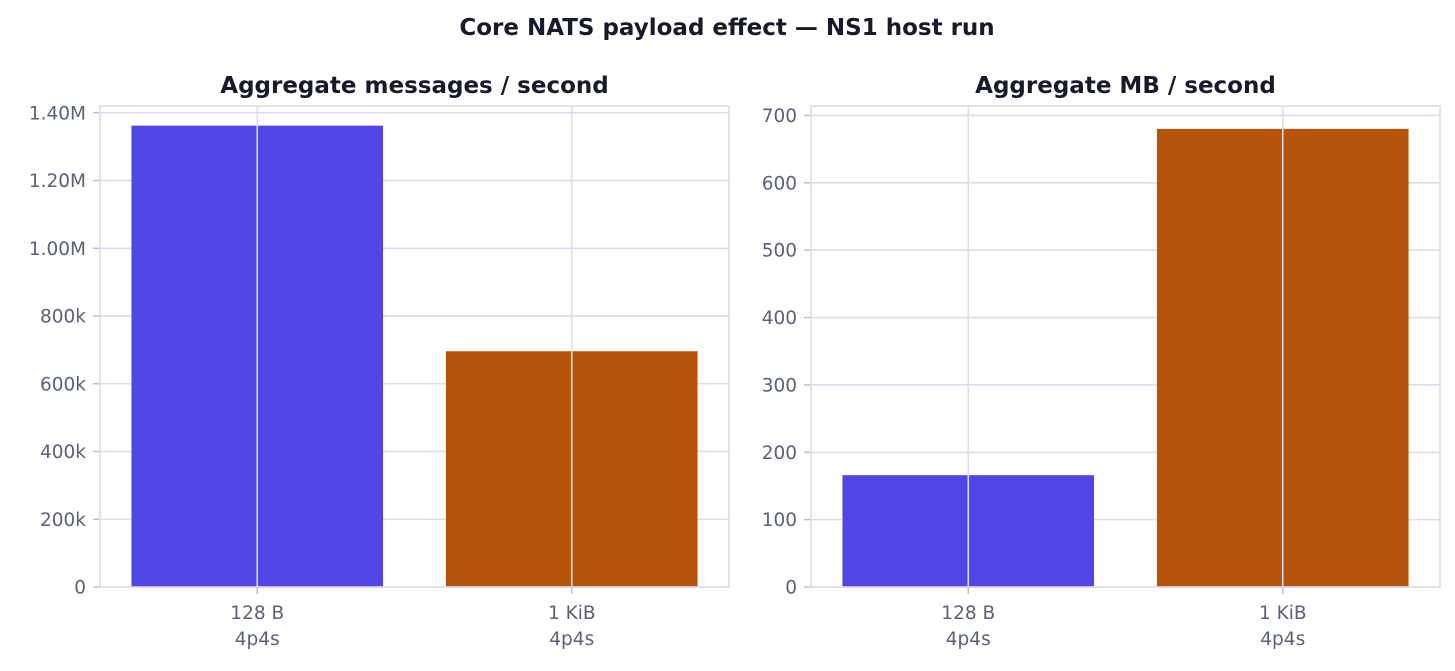 This screenshot has height=671, width=1455. I want to click on figure-title: Core NATS payload effect — NS1 host run, so click(726, 28).